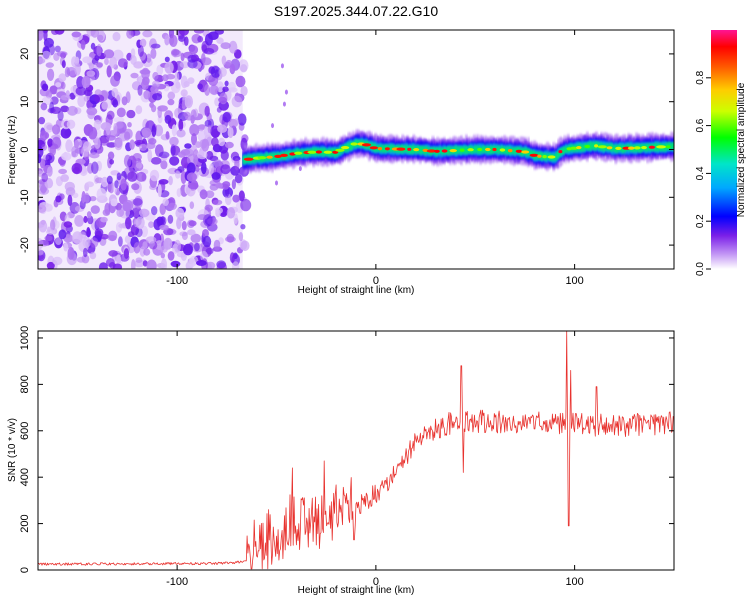  I want to click on y-tick-label: -20, so click(25, 245).